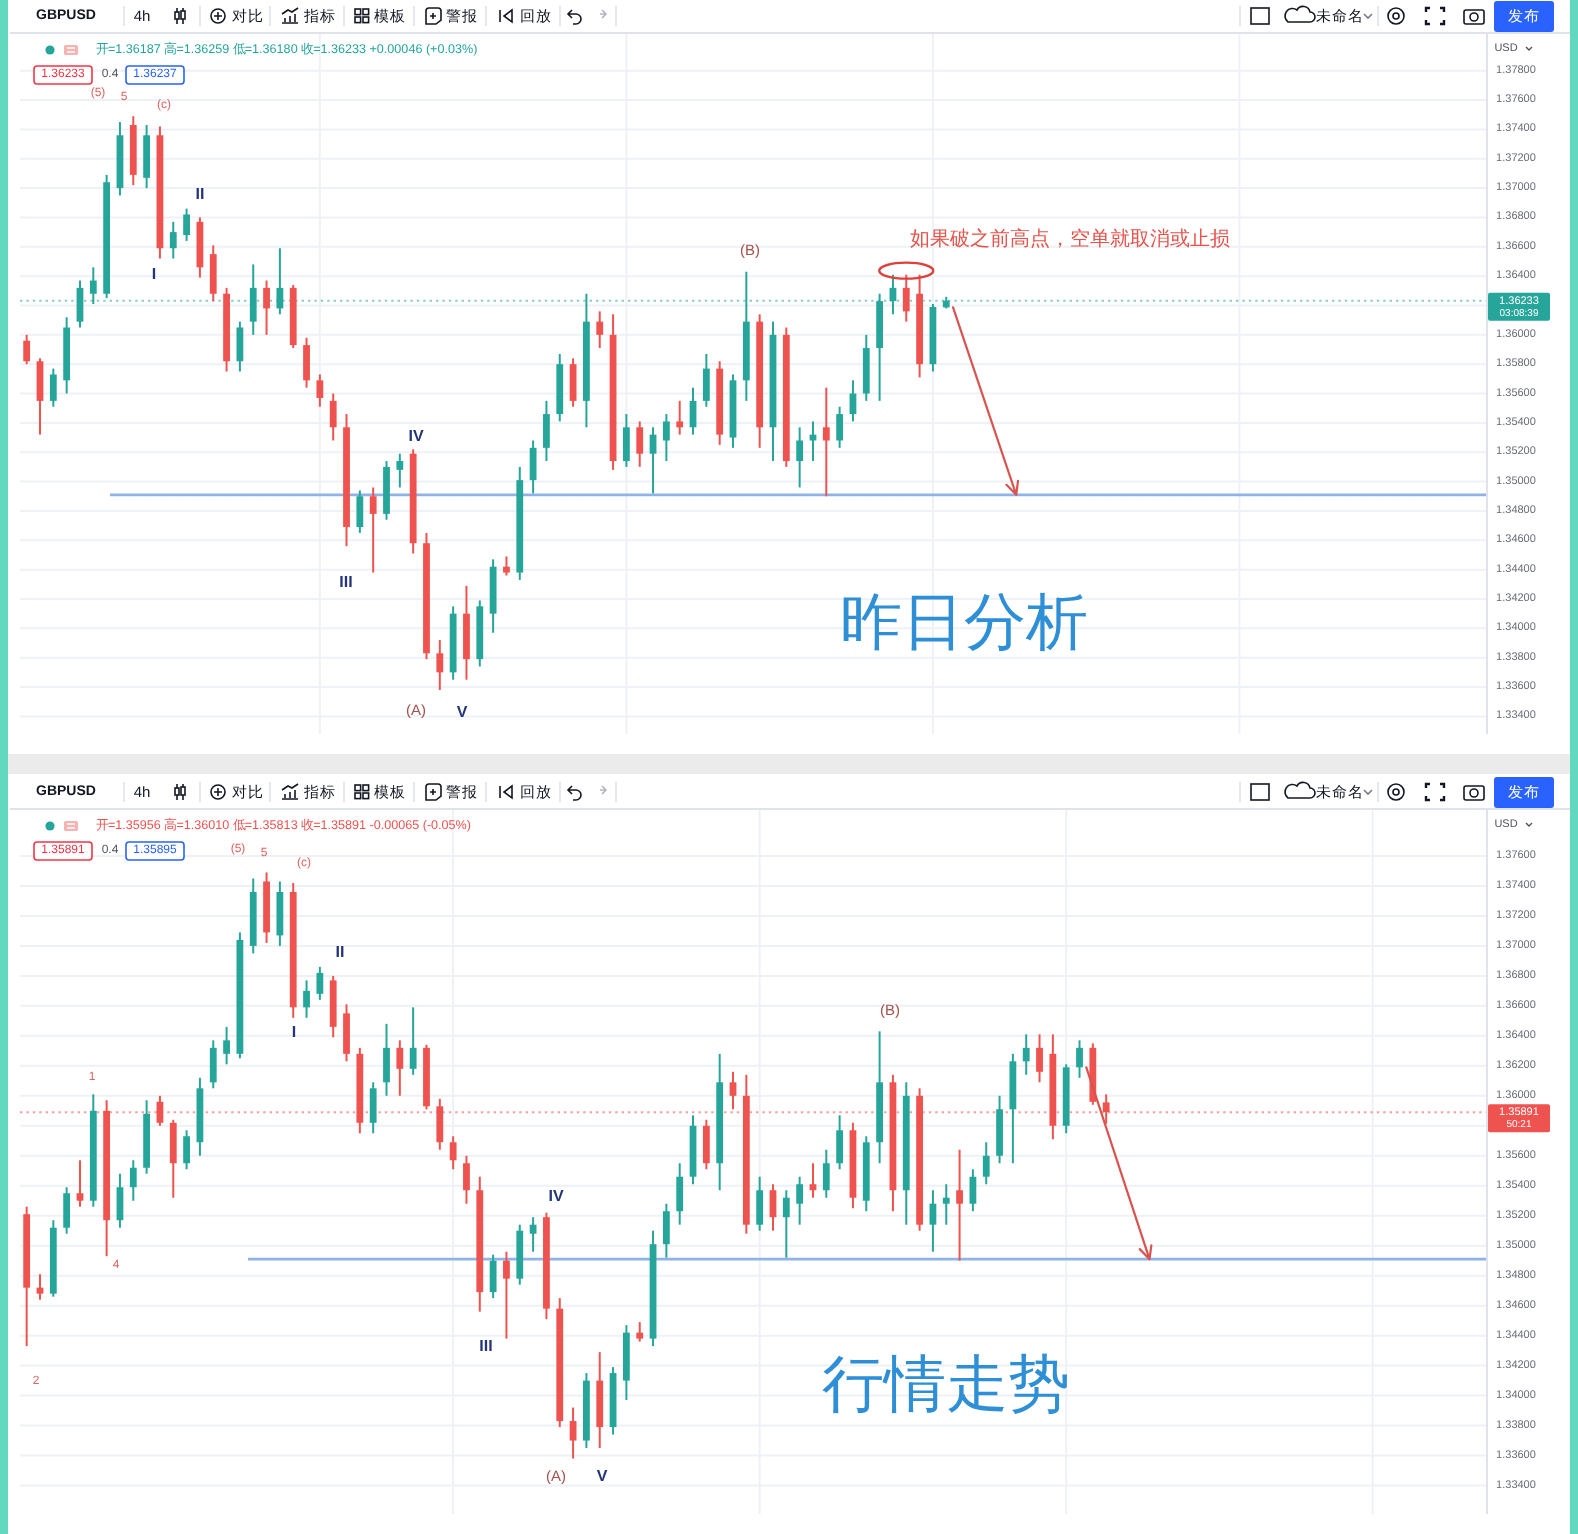  What do you see at coordinates (946, 1384) in the screenshot?
I see `text: 行情走势` at bounding box center [946, 1384].